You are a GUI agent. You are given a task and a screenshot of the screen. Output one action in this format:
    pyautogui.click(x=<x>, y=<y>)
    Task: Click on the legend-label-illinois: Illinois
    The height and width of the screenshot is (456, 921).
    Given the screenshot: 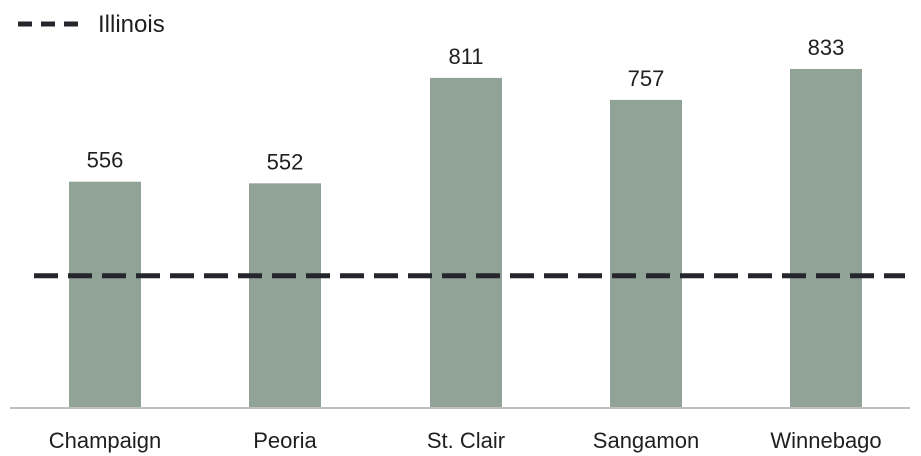 What is the action you would take?
    pyautogui.click(x=131, y=24)
    